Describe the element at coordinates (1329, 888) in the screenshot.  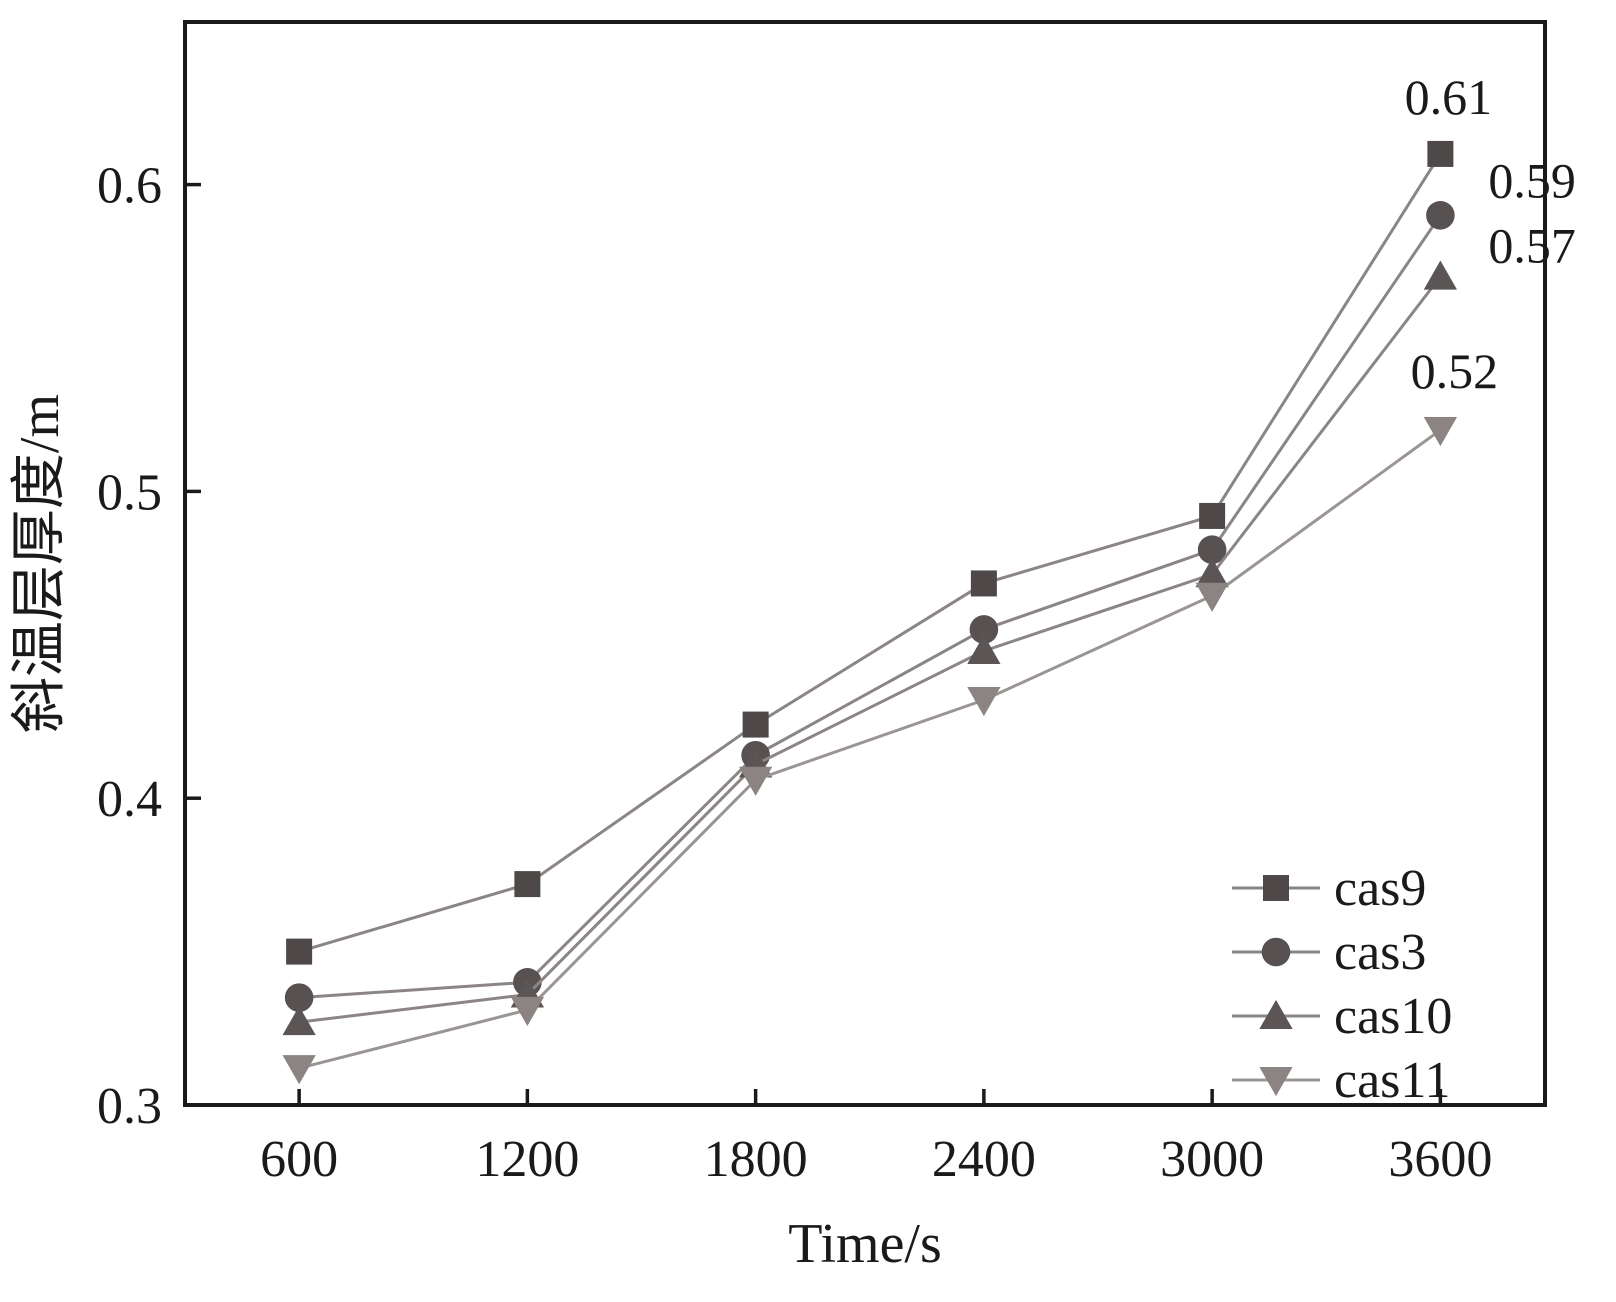
I see `legend-item-cas9: cas9` at that location.